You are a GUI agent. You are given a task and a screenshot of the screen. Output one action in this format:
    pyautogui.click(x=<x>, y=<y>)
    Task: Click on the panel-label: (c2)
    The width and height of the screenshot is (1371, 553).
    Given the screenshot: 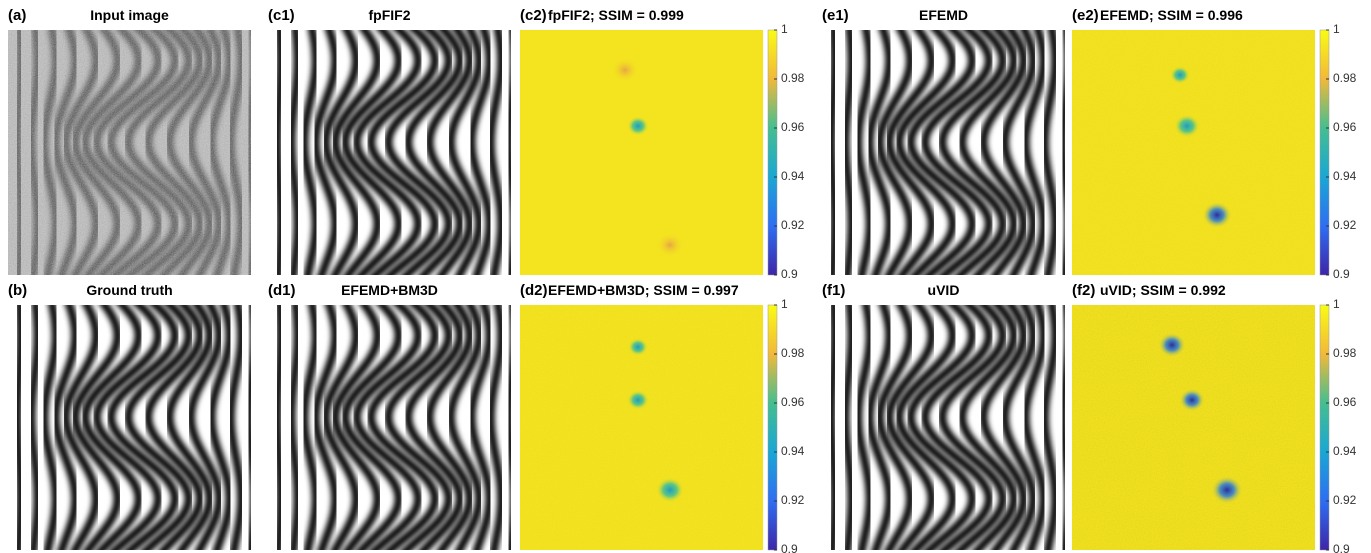 What is the action you would take?
    pyautogui.click(x=533, y=15)
    